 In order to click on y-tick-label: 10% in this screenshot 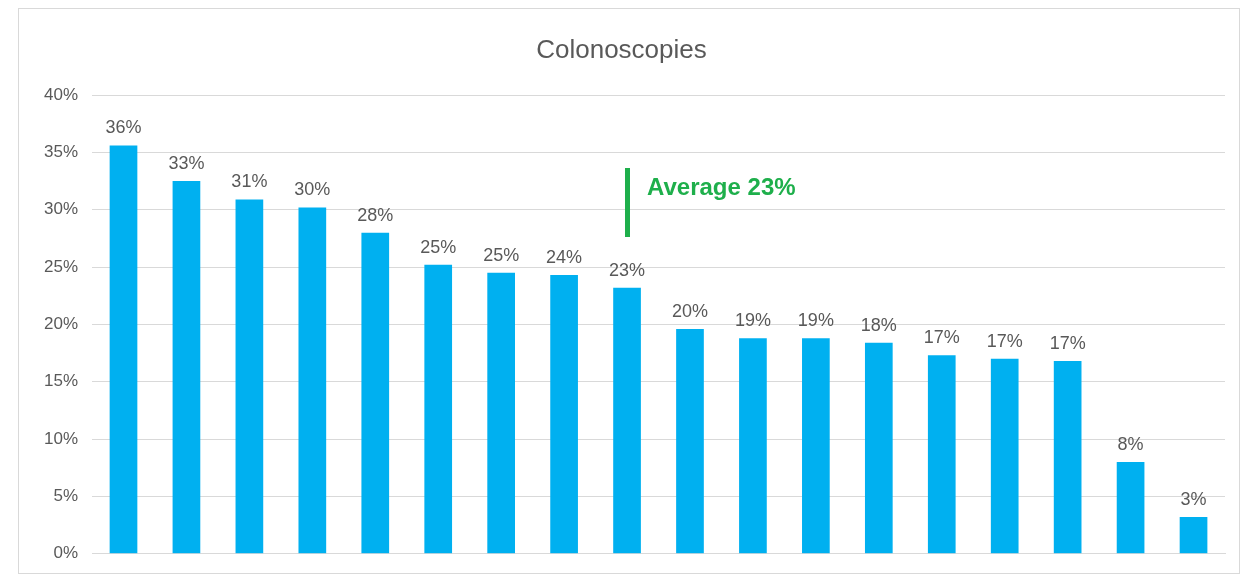, I will do `click(61, 438)`.